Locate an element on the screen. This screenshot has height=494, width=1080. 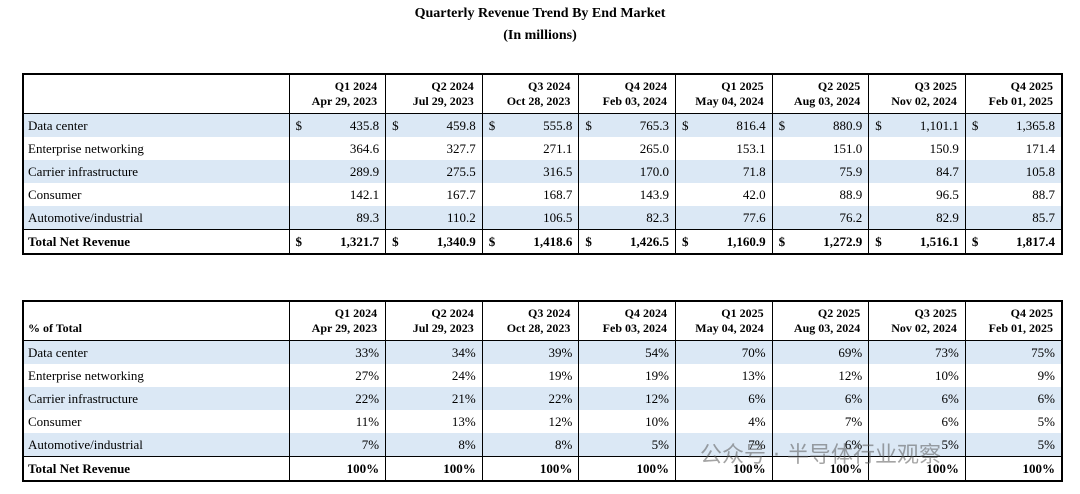
row-label: Carrier infrastructure is located at coordinates (155, 171).